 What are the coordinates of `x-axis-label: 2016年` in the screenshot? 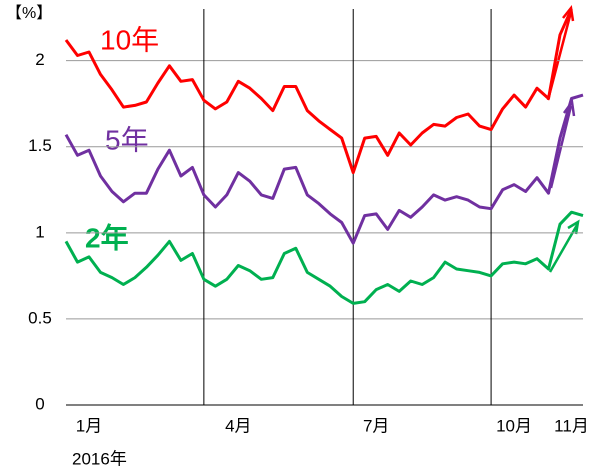 It's located at (99, 458).